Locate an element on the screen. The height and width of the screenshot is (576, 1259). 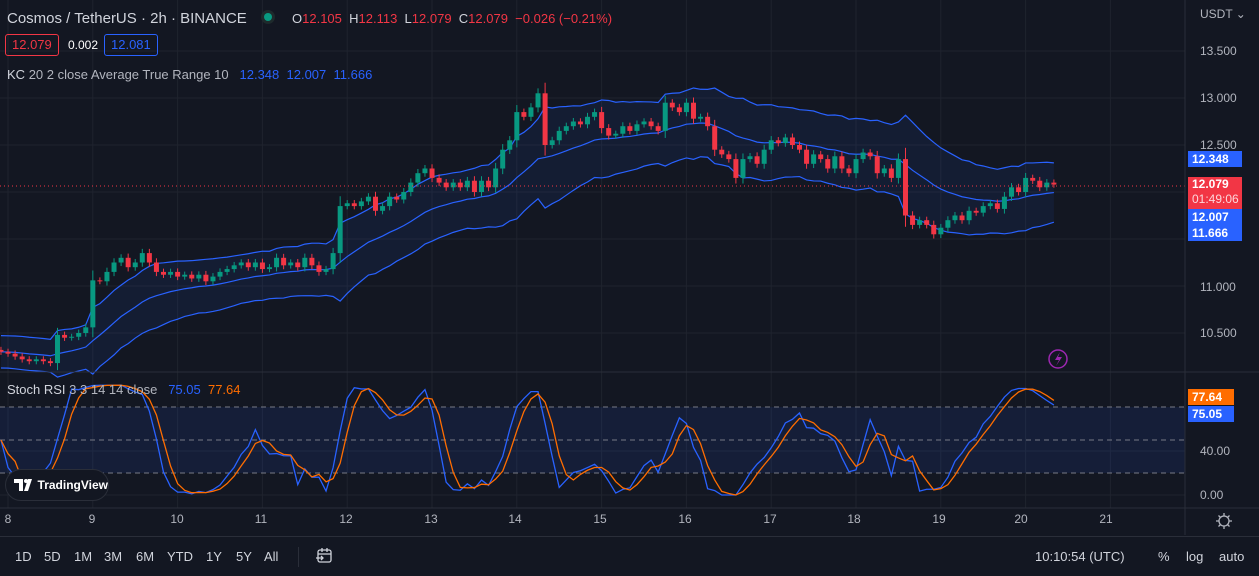
currency-selector: USDT ⌄ is located at coordinates (1223, 14).